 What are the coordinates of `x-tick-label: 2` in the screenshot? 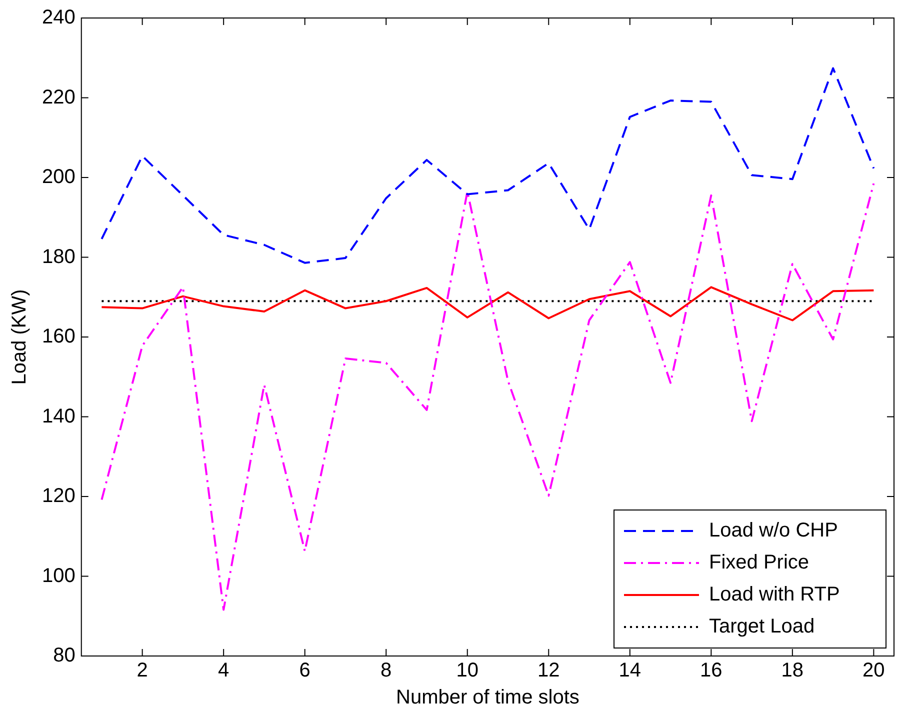 It's located at (142, 671).